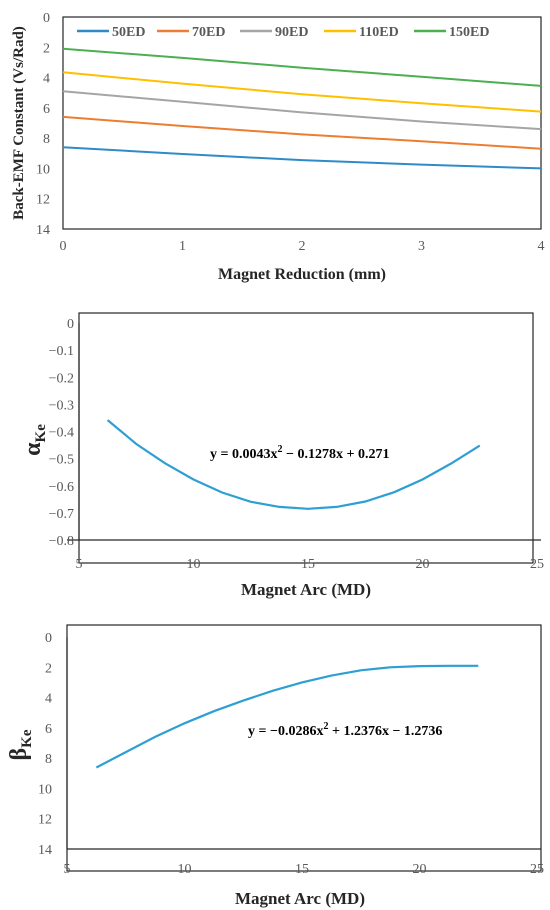  Describe the element at coordinates (537, 564) in the screenshot. I see `chart-2-x-tick-label: 25` at that location.